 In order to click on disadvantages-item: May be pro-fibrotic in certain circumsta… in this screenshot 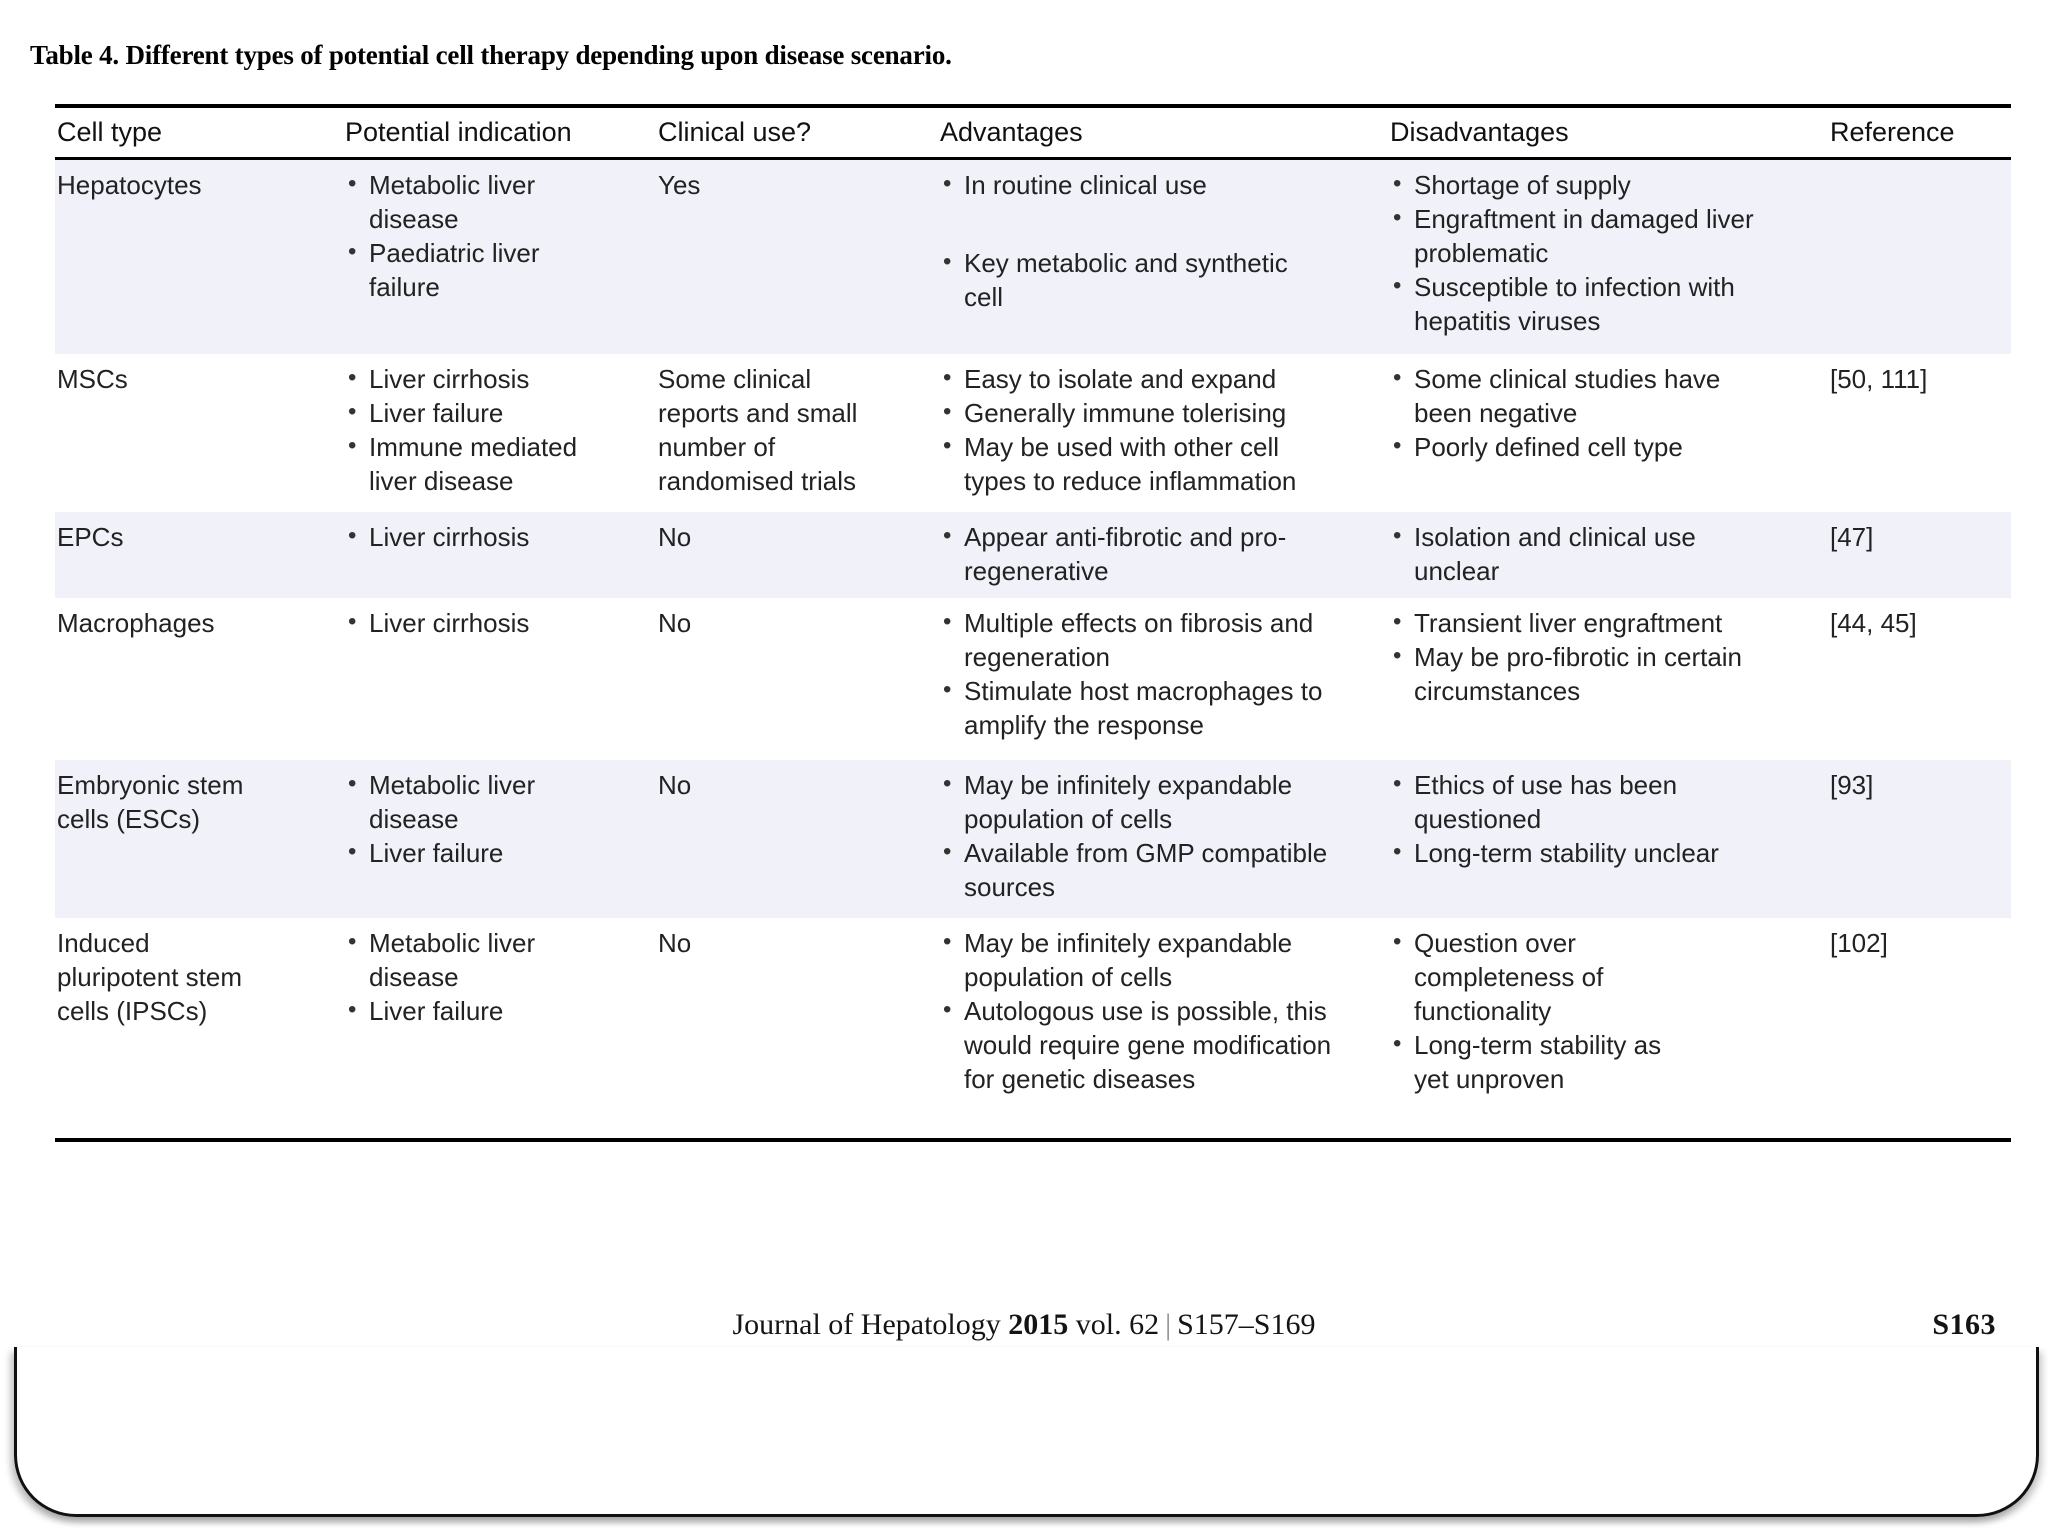, I will do `click(1586, 673)`.